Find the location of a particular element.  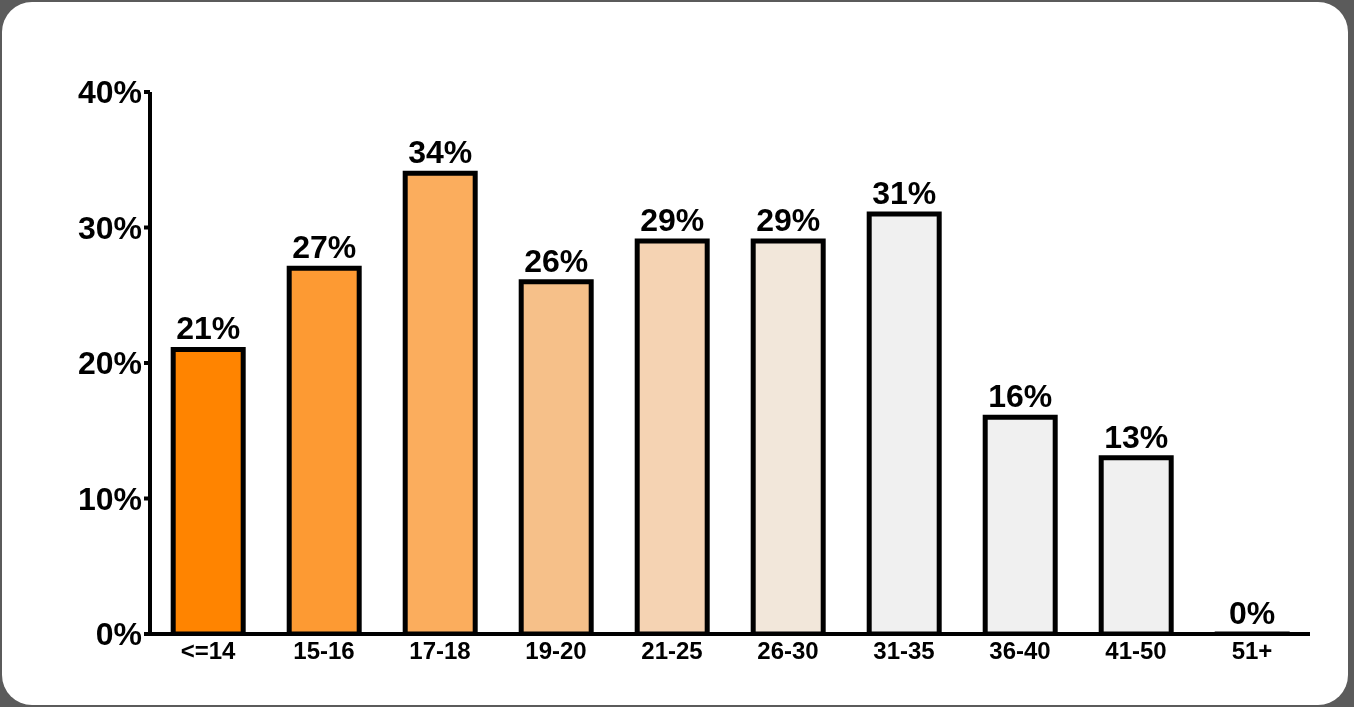

data-label: 0% is located at coordinates (1252, 612).